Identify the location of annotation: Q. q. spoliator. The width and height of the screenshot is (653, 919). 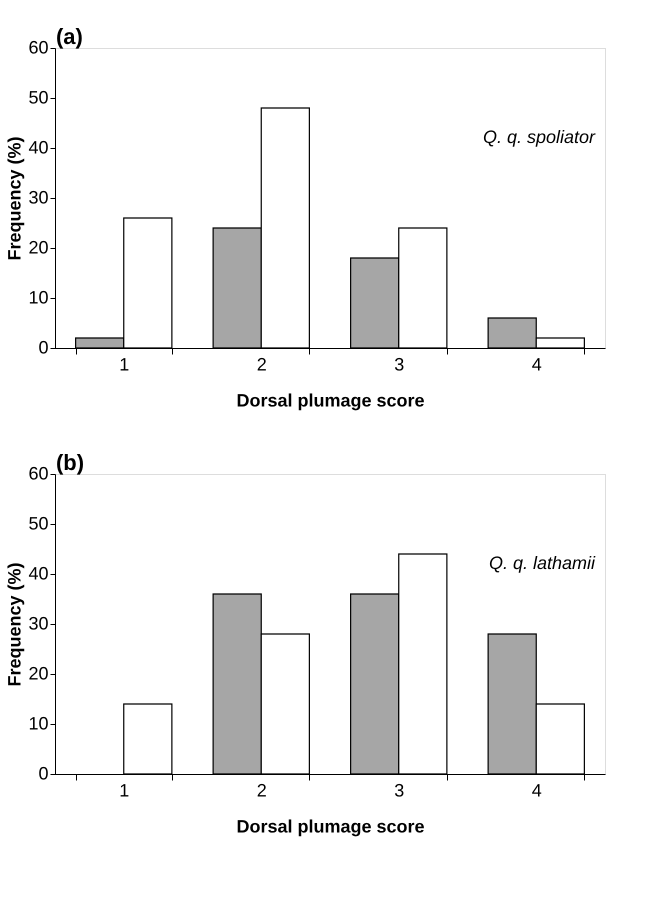
(539, 137).